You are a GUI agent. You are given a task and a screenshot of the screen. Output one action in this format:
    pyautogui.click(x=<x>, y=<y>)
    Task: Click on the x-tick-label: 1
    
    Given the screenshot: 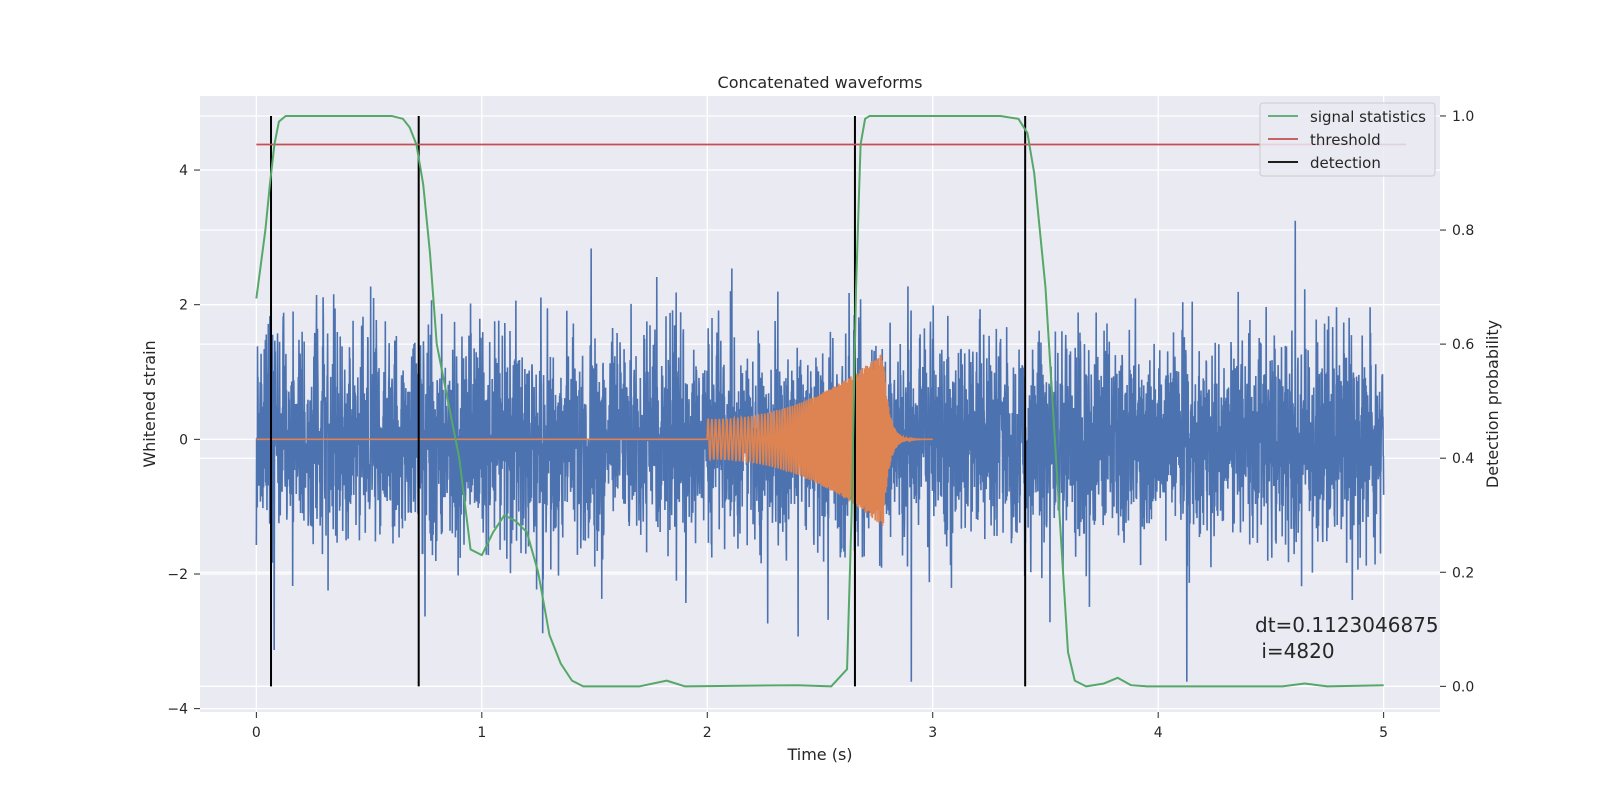 What is the action you would take?
    pyautogui.click(x=481, y=733)
    